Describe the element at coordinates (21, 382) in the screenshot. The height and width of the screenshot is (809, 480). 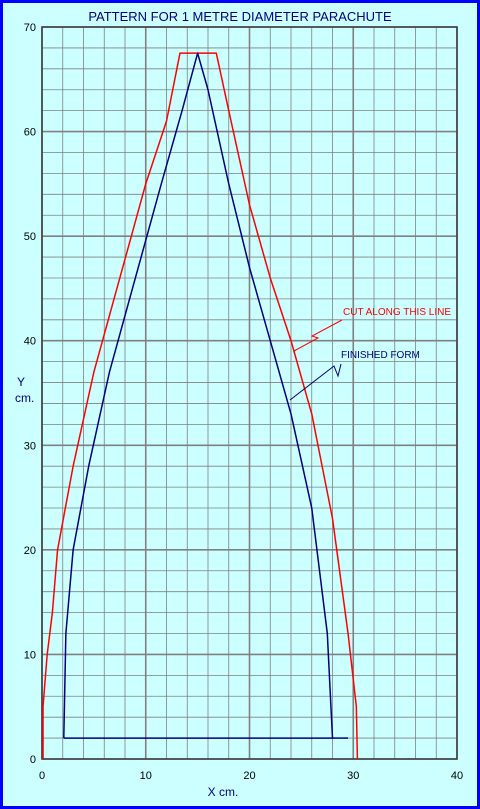
I see `y-axis-label-top: Y` at that location.